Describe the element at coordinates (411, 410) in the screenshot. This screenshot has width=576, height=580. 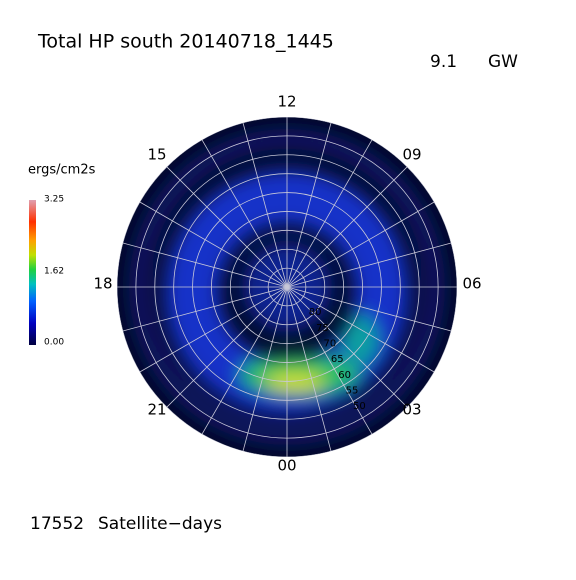
I see `clock-label: 03` at that location.